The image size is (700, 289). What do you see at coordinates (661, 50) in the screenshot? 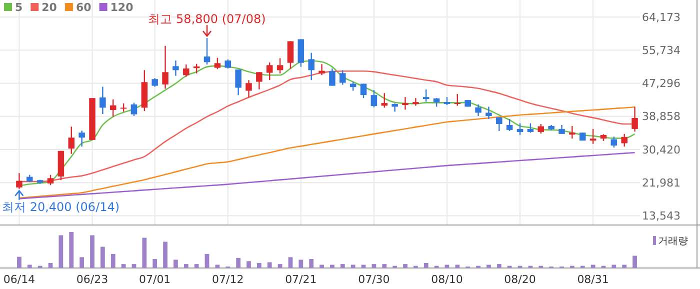
I see `y-tick-label: 55,734` at bounding box center [661, 50].